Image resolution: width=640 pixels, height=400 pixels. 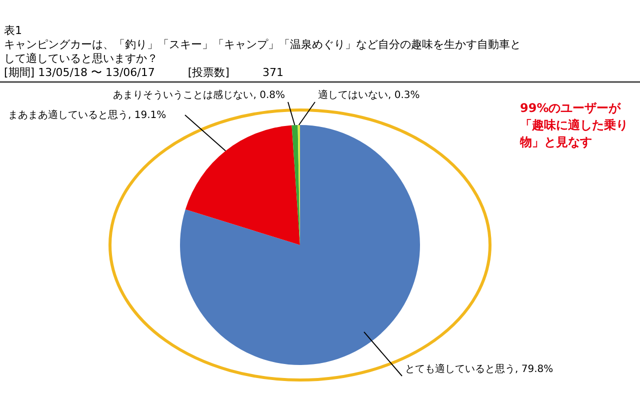 I want to click on slice-label: とても適していると思う, 79.8%, so click(x=479, y=369).